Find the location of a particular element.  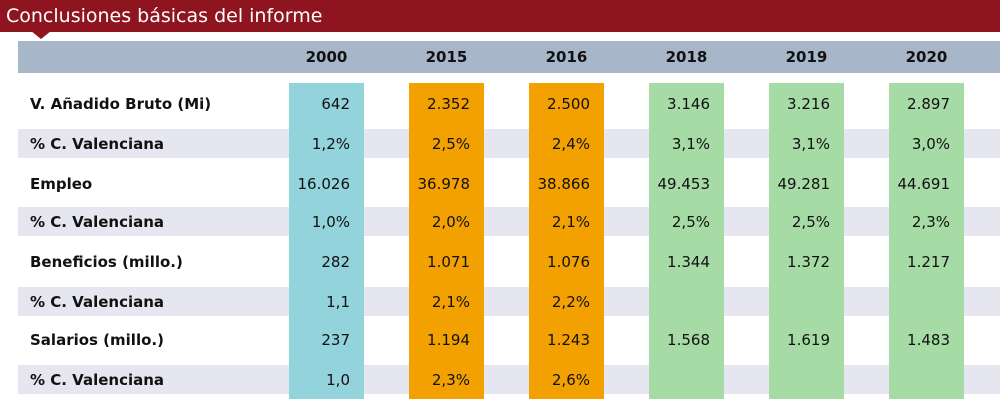

table-cell: 1.194 is located at coordinates (448, 340).